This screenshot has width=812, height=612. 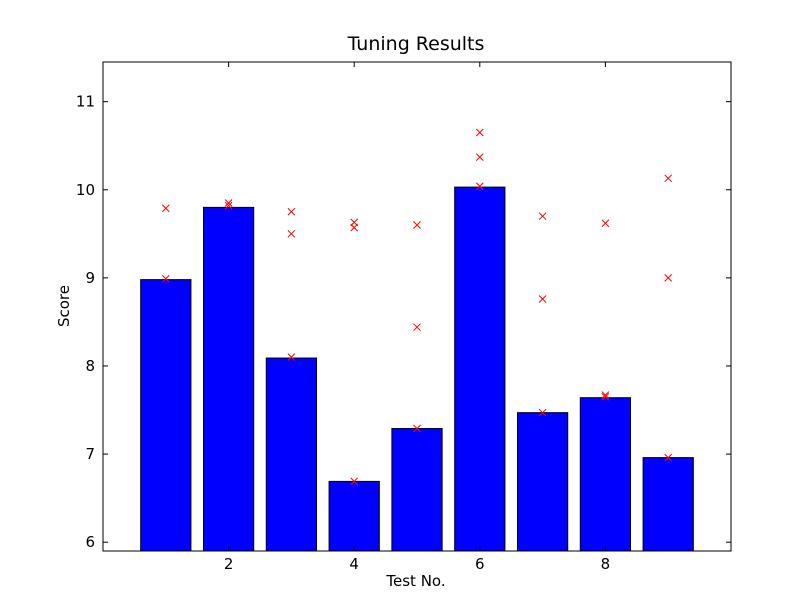 What do you see at coordinates (90, 366) in the screenshot?
I see `y-tick-label: 8` at bounding box center [90, 366].